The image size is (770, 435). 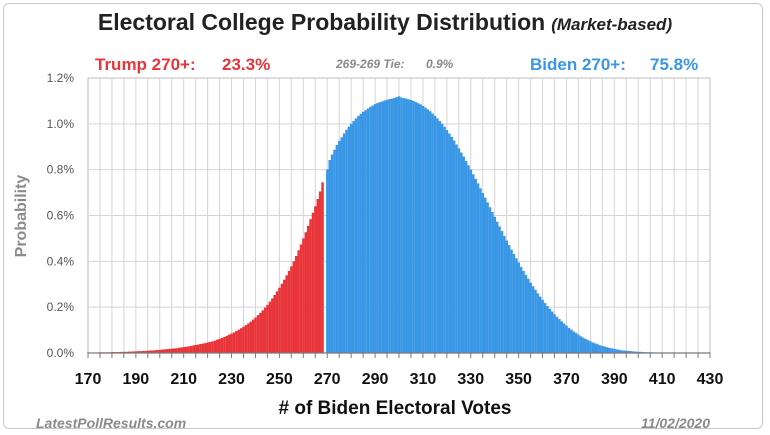 What do you see at coordinates (440, 64) in the screenshot?
I see `tie-stat-value: 0.9%` at bounding box center [440, 64].